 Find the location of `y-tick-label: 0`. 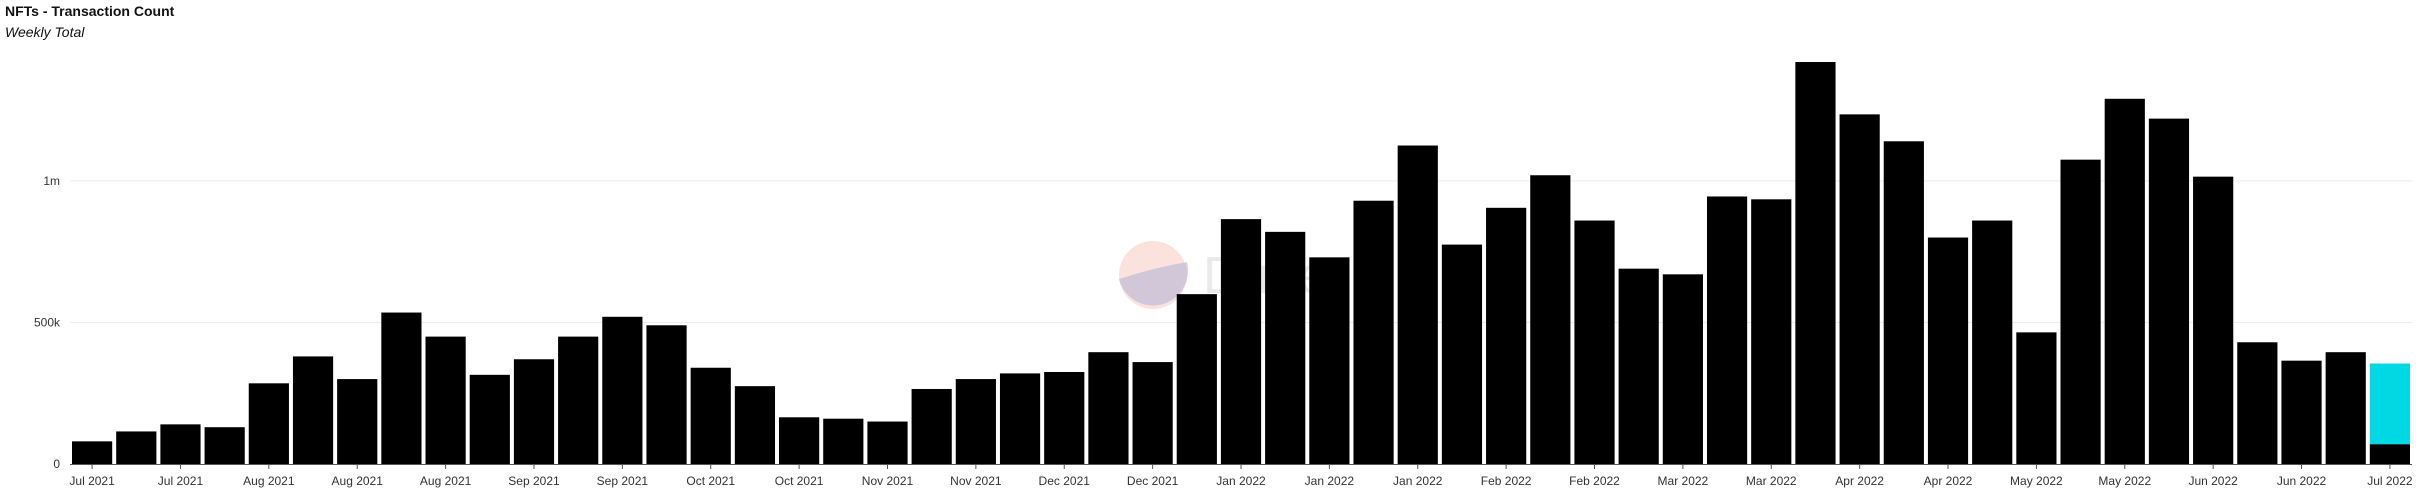

y-tick-label: 0 is located at coordinates (56, 464).